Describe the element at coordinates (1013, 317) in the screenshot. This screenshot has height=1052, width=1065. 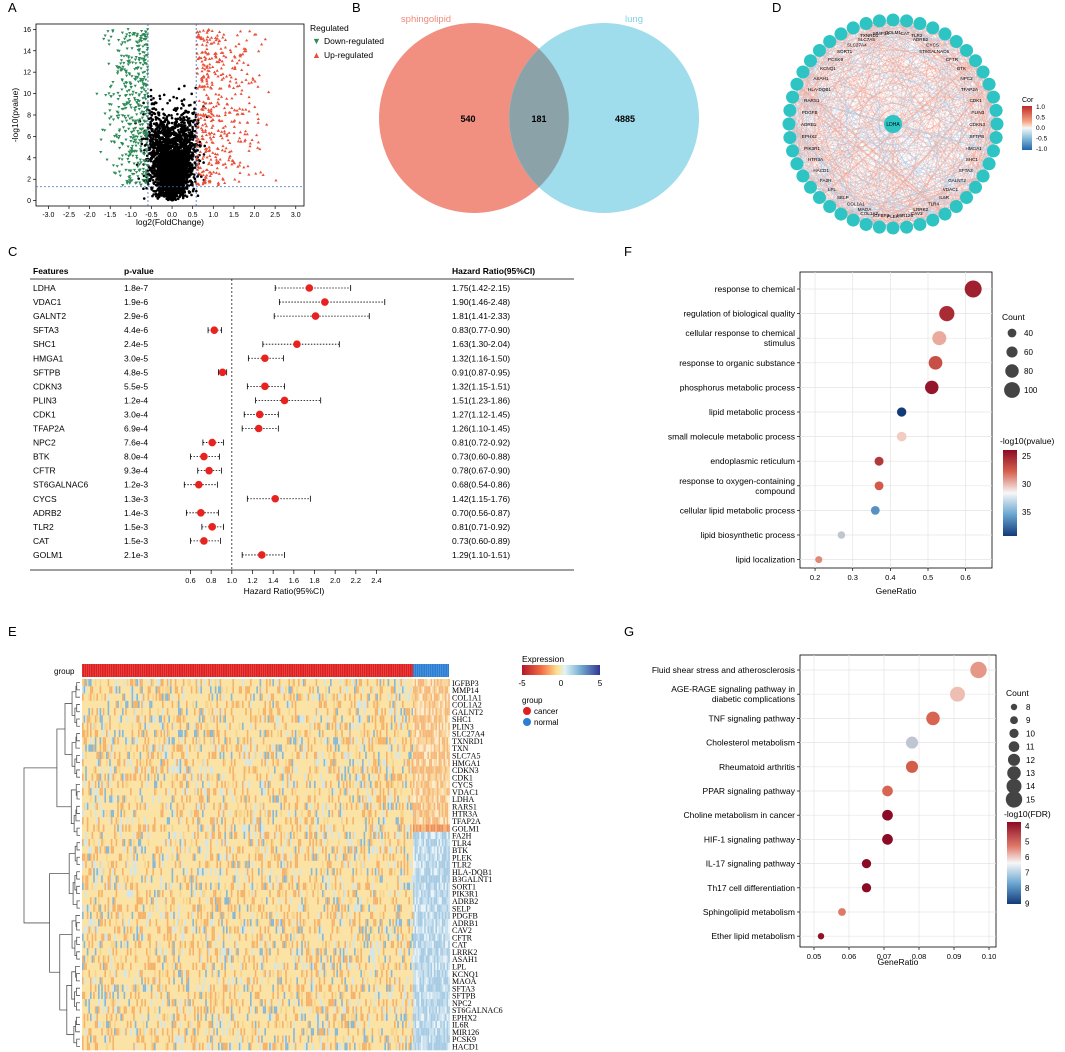
I see `go-size-legend-title: Count` at that location.